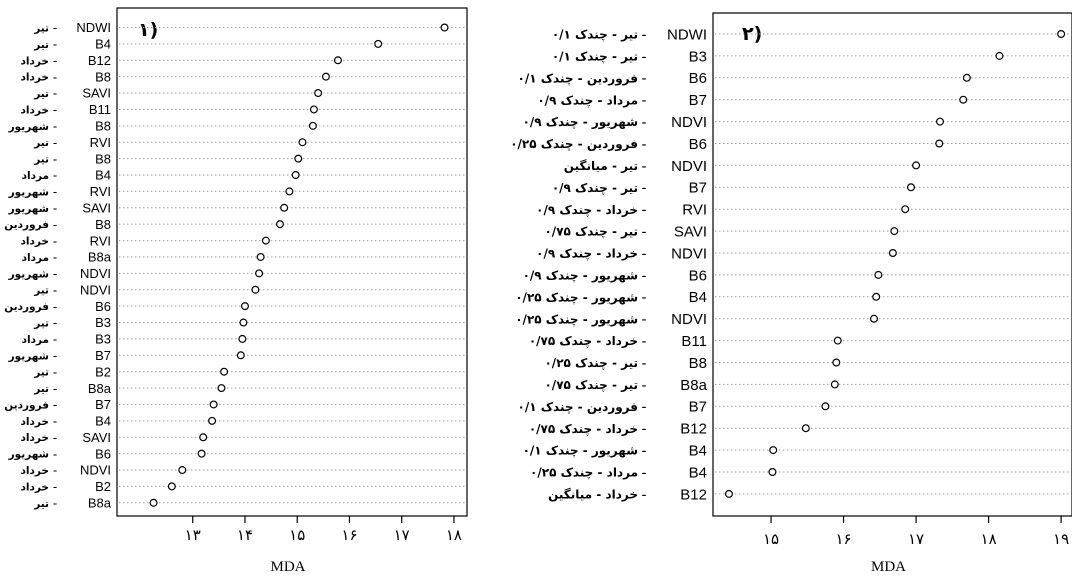 Image resolution: width=1072 pixels, height=578 pixels. What do you see at coordinates (587, 254) in the screenshot?
I see `date-label: خرداد - چندک ۰/۹` at bounding box center [587, 254].